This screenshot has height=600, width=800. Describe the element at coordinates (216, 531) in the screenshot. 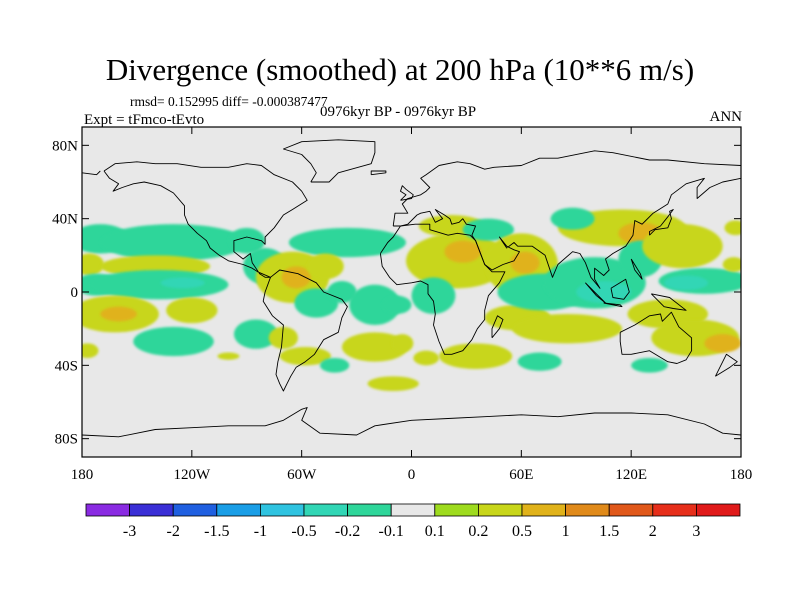

I see `colorbar-label: -1.5` at that location.